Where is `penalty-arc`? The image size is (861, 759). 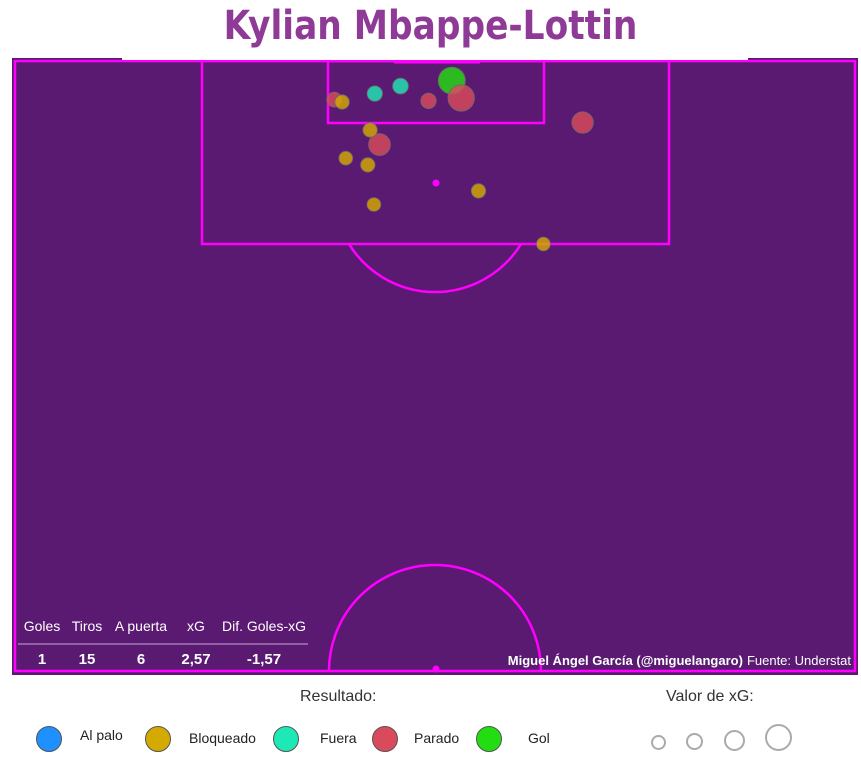
penalty-arc is located at coordinates (435, 268).